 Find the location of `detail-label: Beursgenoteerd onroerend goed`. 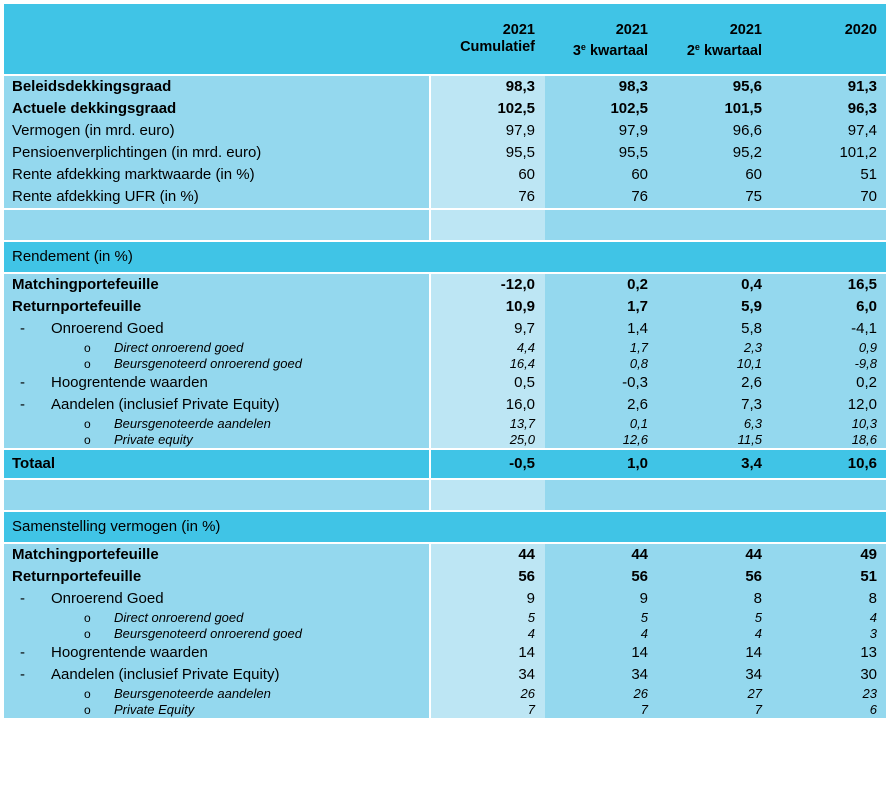

detail-label: Beursgenoteerd onroerend goed is located at coordinates (208, 363).